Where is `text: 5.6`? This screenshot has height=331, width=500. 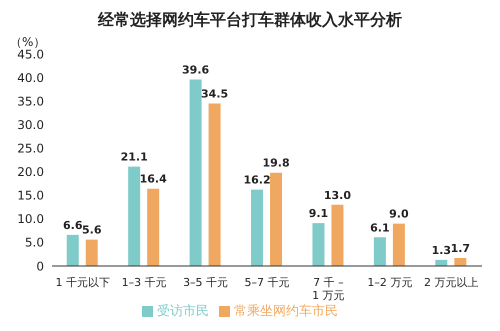
text: 5.6 is located at coordinates (92, 230).